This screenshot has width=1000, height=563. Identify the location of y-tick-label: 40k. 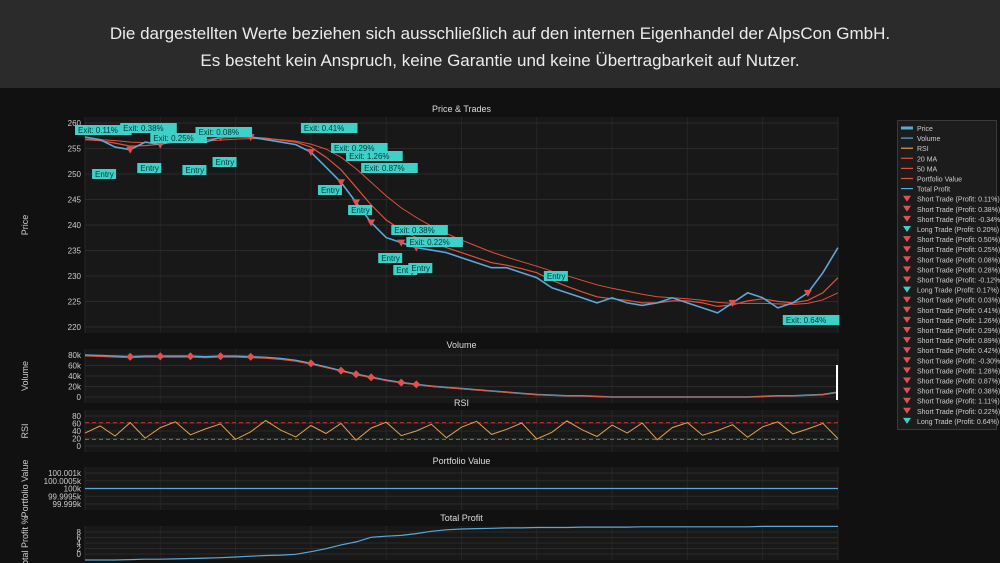
(75, 376).